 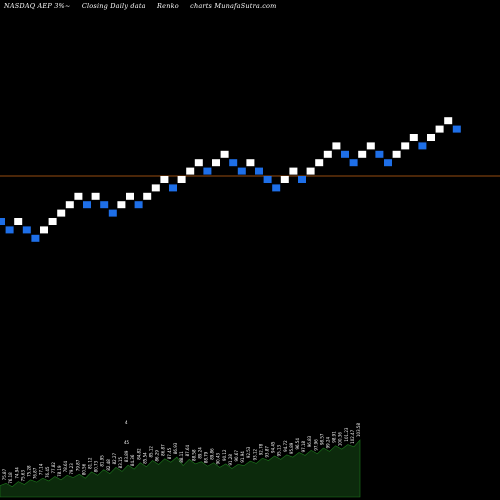 What do you see at coordinates (309, 441) in the screenshot?
I see `volume-label: 96.83` at bounding box center [309, 441].